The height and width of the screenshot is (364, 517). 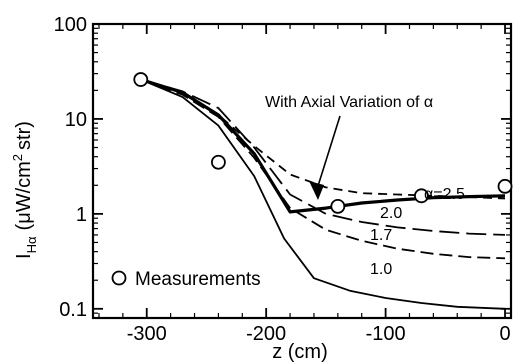 What do you see at coordinates (349, 102) in the screenshot?
I see `annotation-text: With Axial Variation of α` at bounding box center [349, 102].